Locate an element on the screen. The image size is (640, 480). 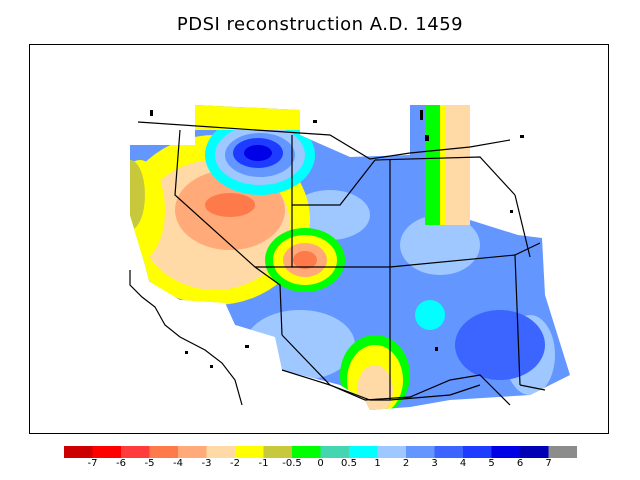
colorbar-tick-label: 4 is located at coordinates (463, 463).